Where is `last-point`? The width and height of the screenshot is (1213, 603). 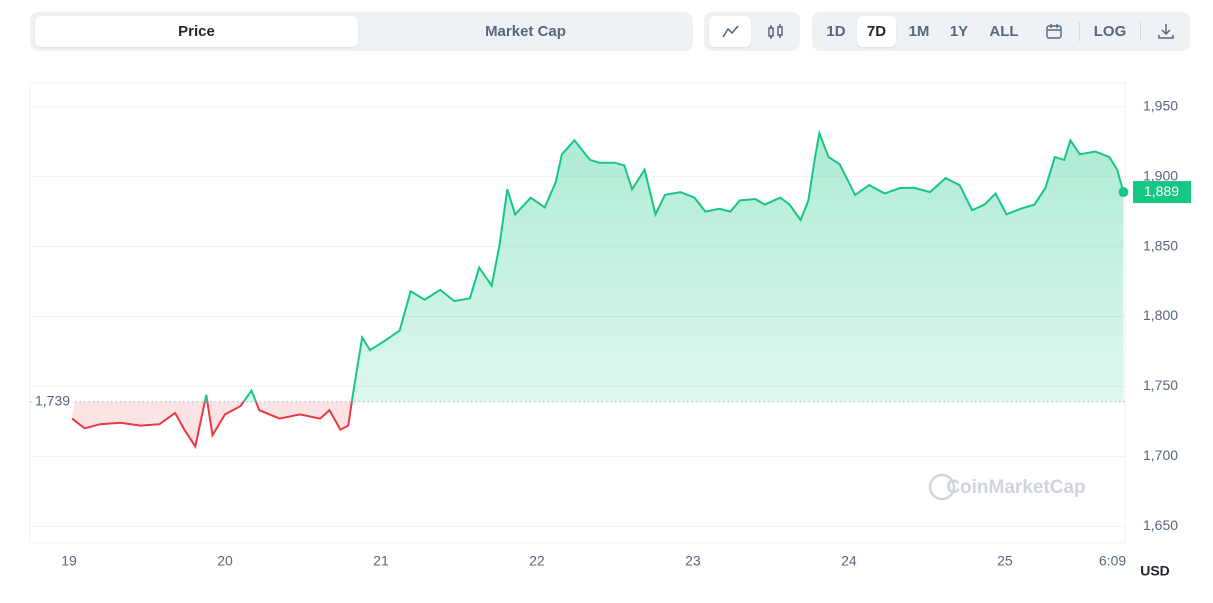
last-point is located at coordinates (1123, 192).